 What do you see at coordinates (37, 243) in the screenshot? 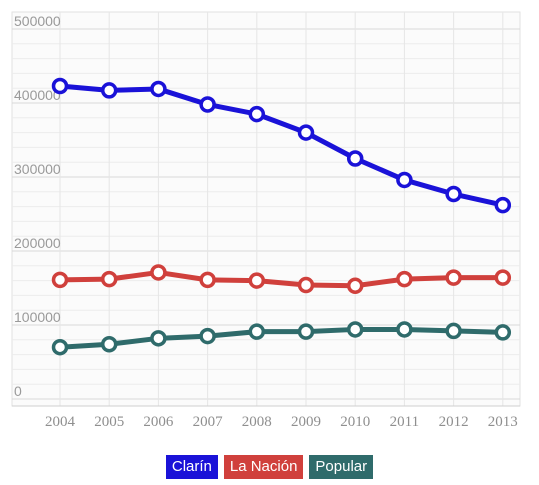
I see `y-tick-label: 200000` at bounding box center [37, 243].